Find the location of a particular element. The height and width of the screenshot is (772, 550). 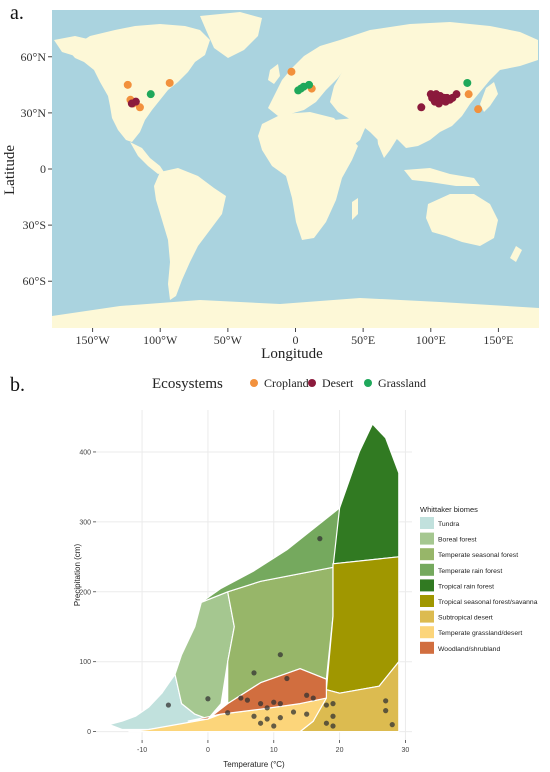

map-legend-title: Ecosystems is located at coordinates (187, 384).